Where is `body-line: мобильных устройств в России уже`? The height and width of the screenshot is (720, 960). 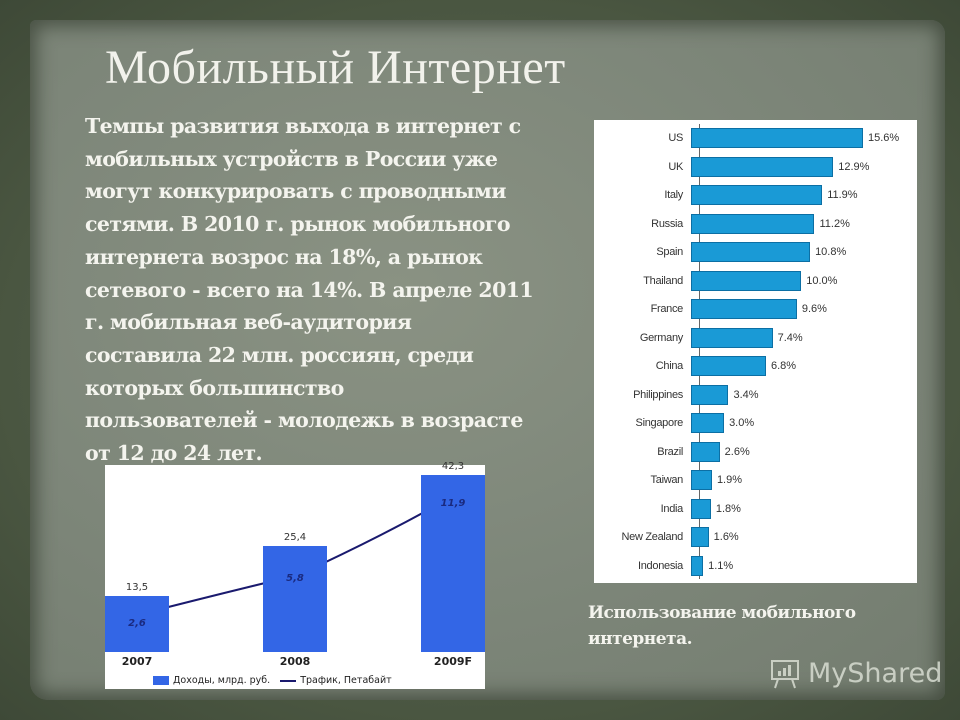
body-line: мобильных устройств в России уже is located at coordinates (291, 158).